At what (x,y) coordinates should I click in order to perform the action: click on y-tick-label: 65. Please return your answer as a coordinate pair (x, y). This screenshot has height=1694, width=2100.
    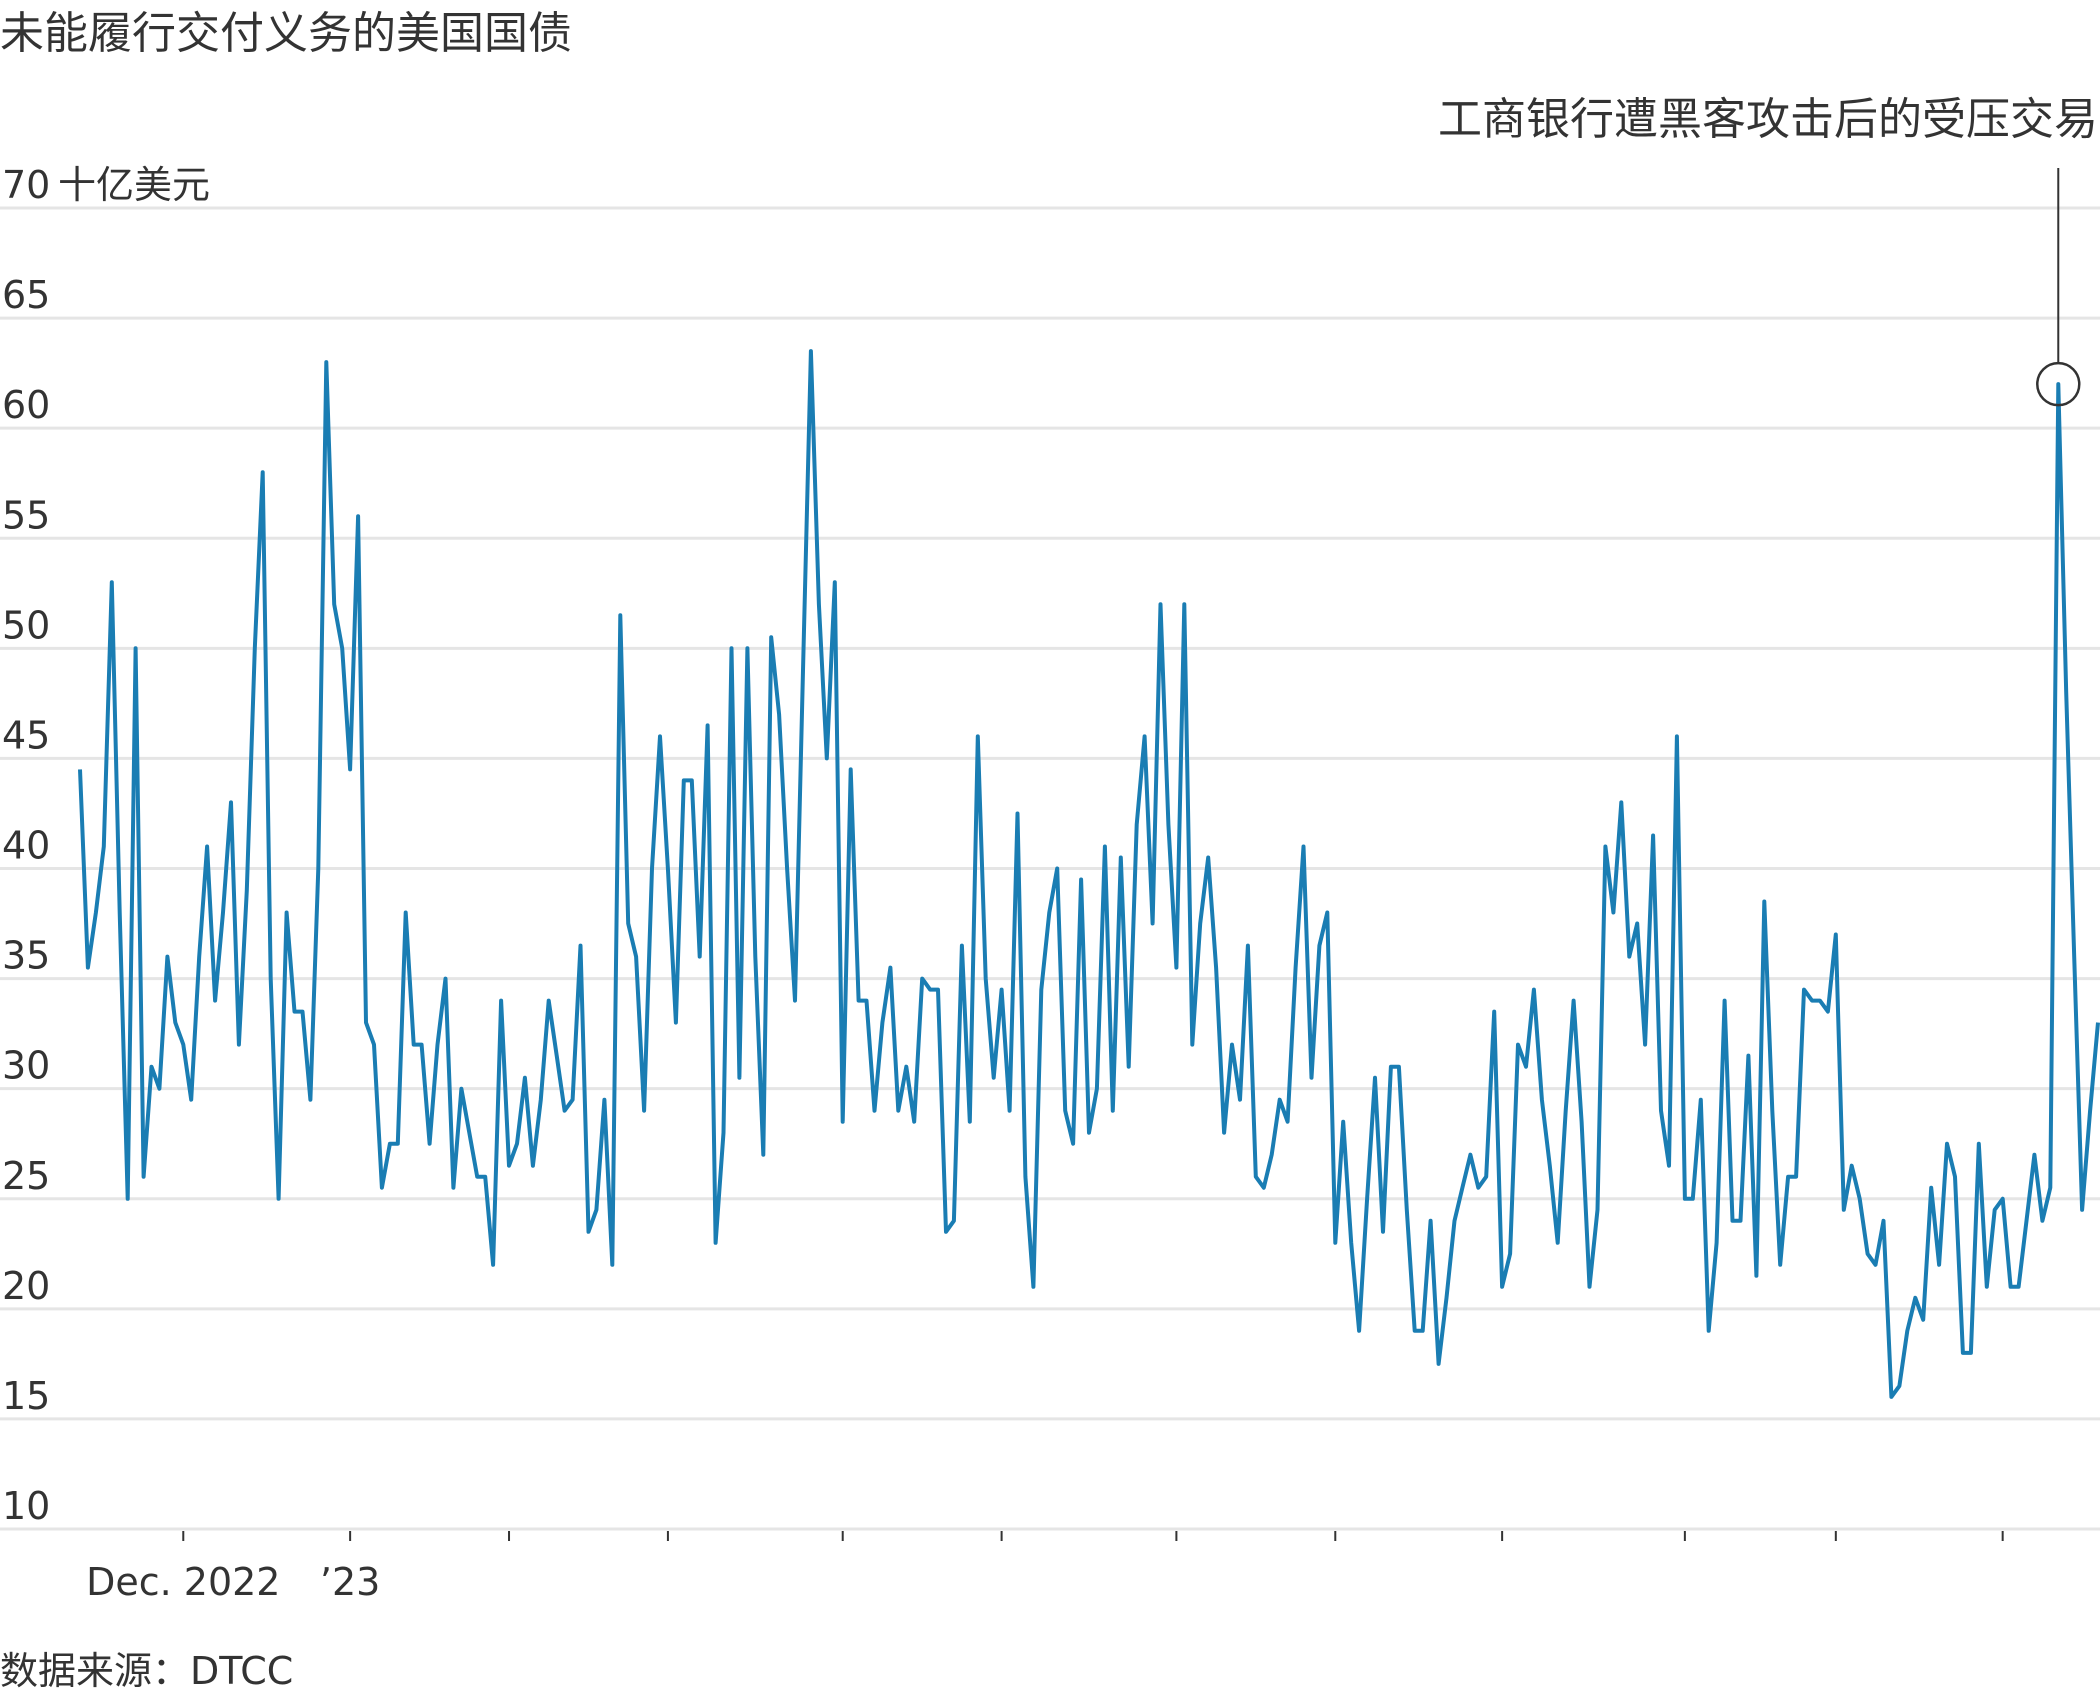
    Looking at the image, I should click on (26, 295).